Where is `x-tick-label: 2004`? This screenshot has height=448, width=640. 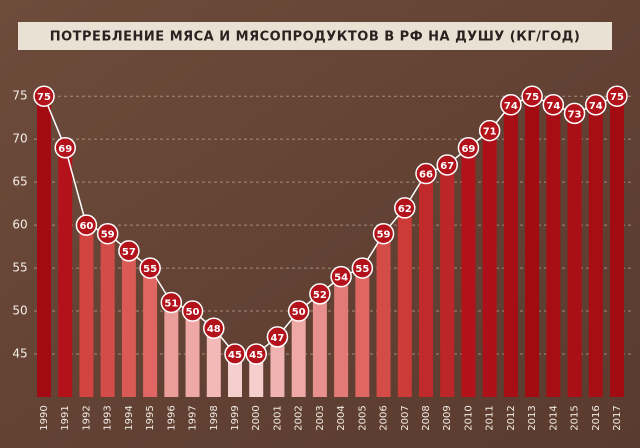
x-tick-label: 2004 is located at coordinates (341, 417).